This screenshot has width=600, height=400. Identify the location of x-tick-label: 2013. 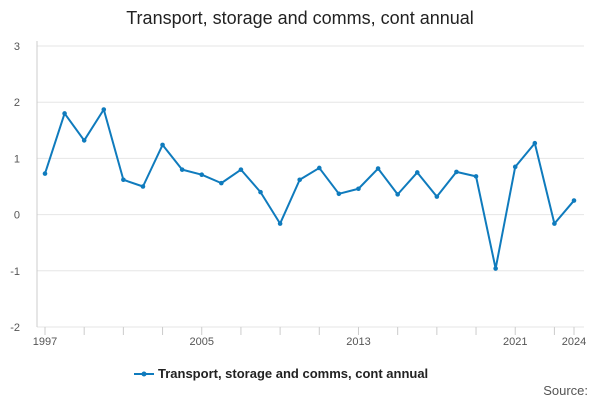
(358, 342).